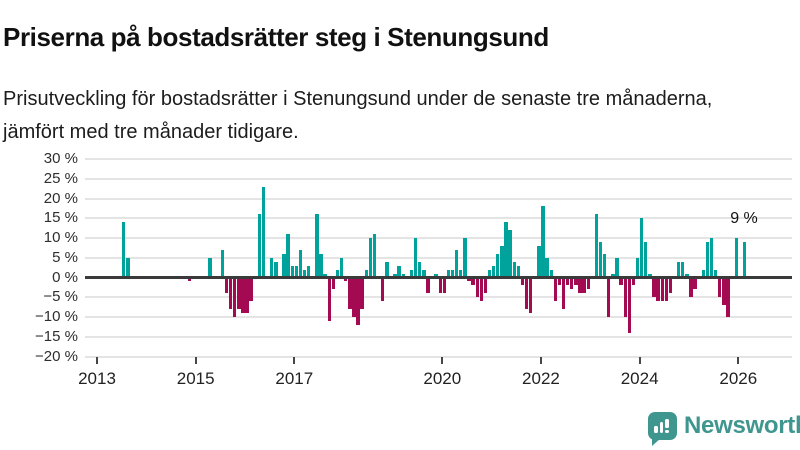 Image resolution: width=800 pixels, height=450 pixels. Describe the element at coordinates (662, 429) in the screenshot. I see `newsworthy-logo-icon` at that location.